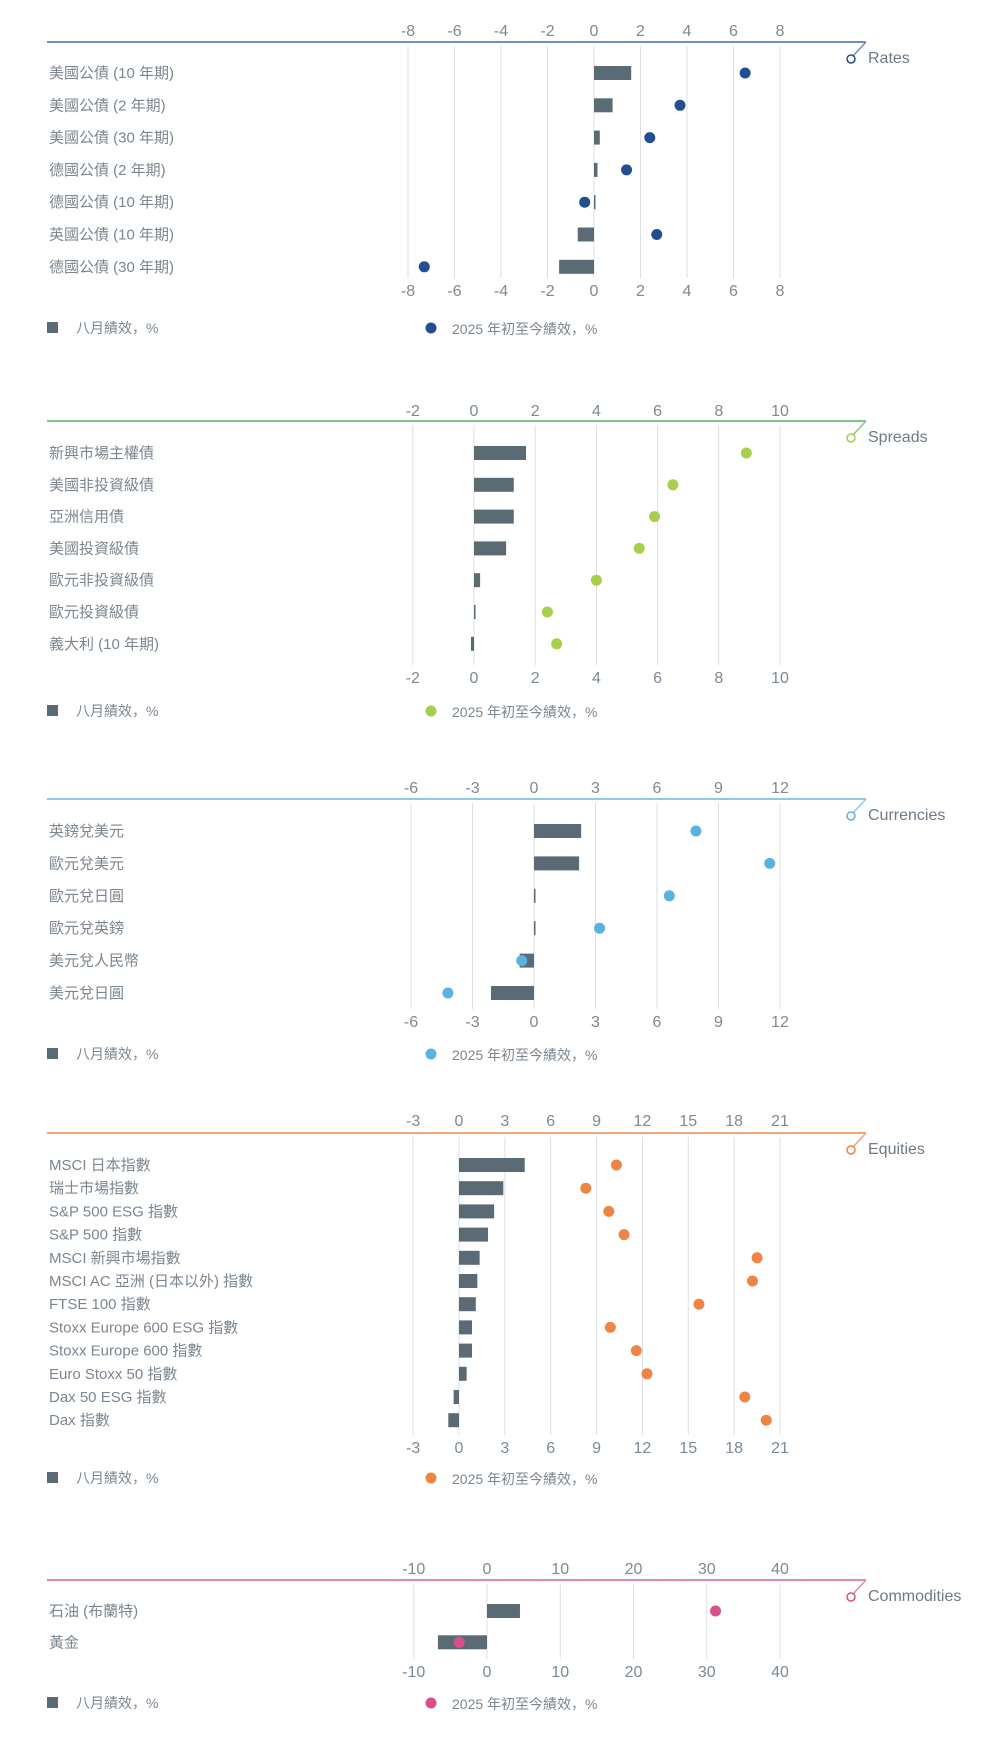 Image resolution: width=1000 pixels, height=1755 pixels. What do you see at coordinates (733, 291) in the screenshot?
I see `bottom-tick-label: 6` at bounding box center [733, 291].